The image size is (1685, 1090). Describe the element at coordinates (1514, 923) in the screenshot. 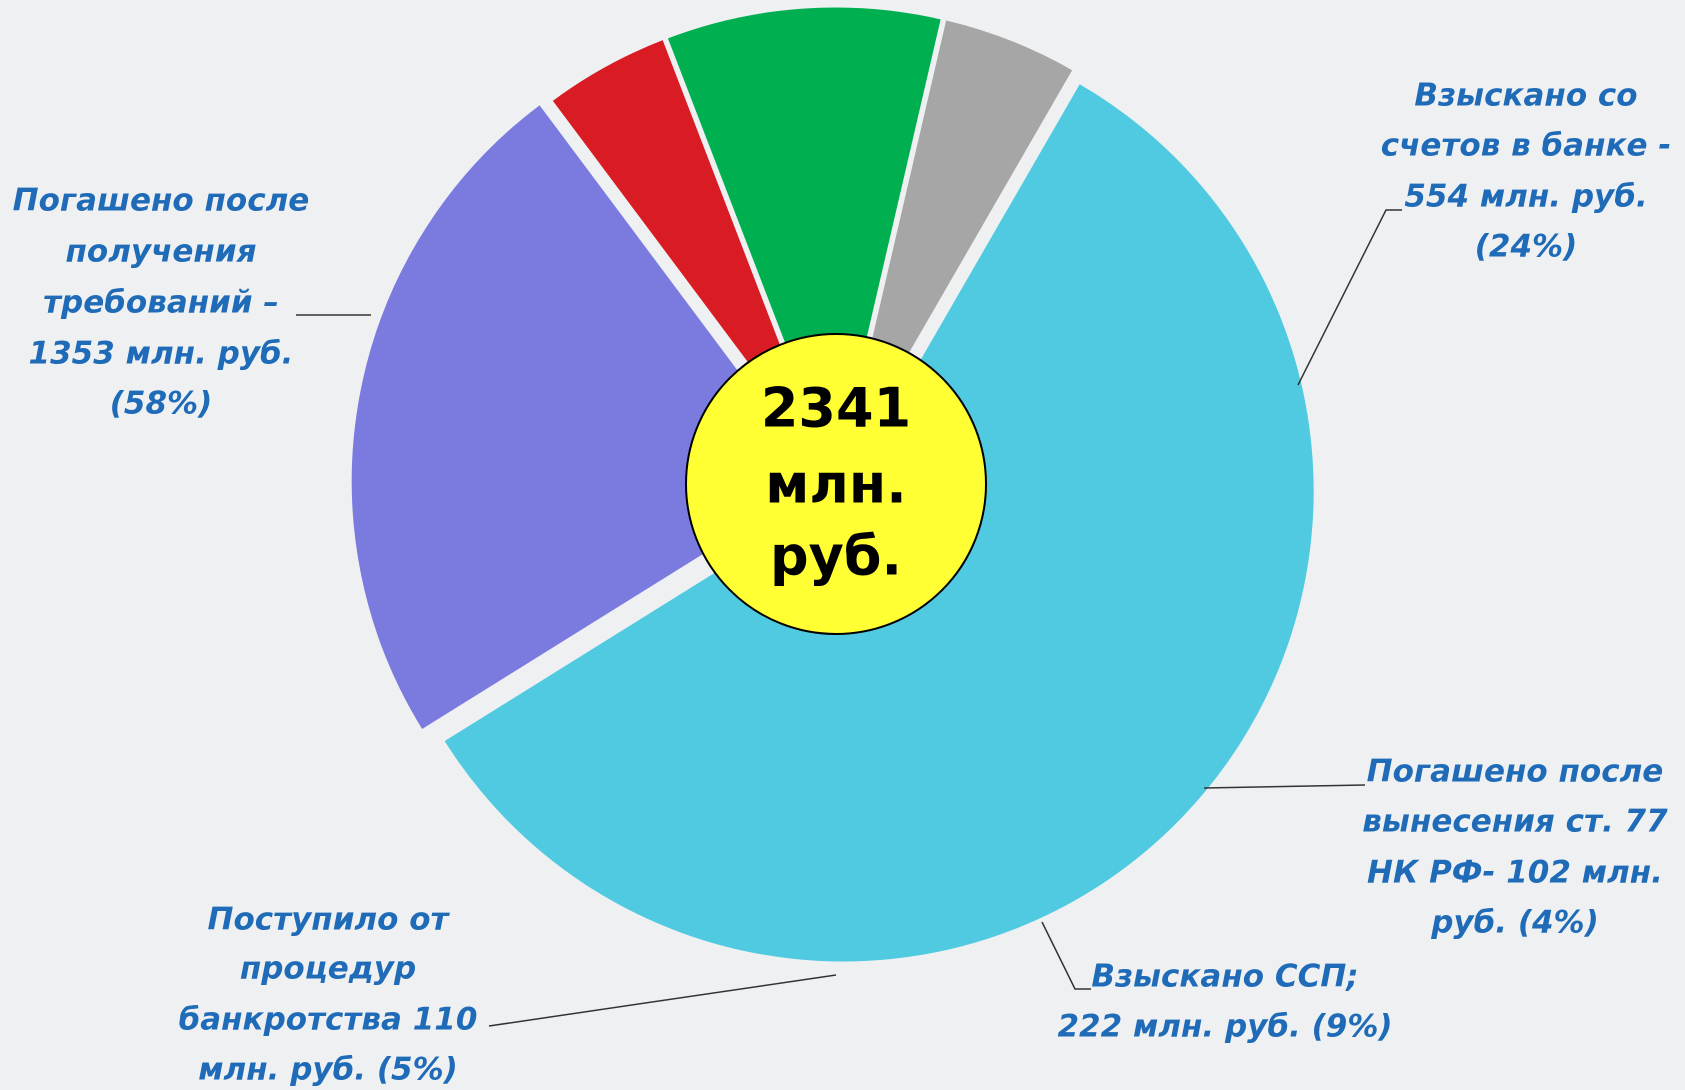

I see `data-label: руб. (4%)` at that location.